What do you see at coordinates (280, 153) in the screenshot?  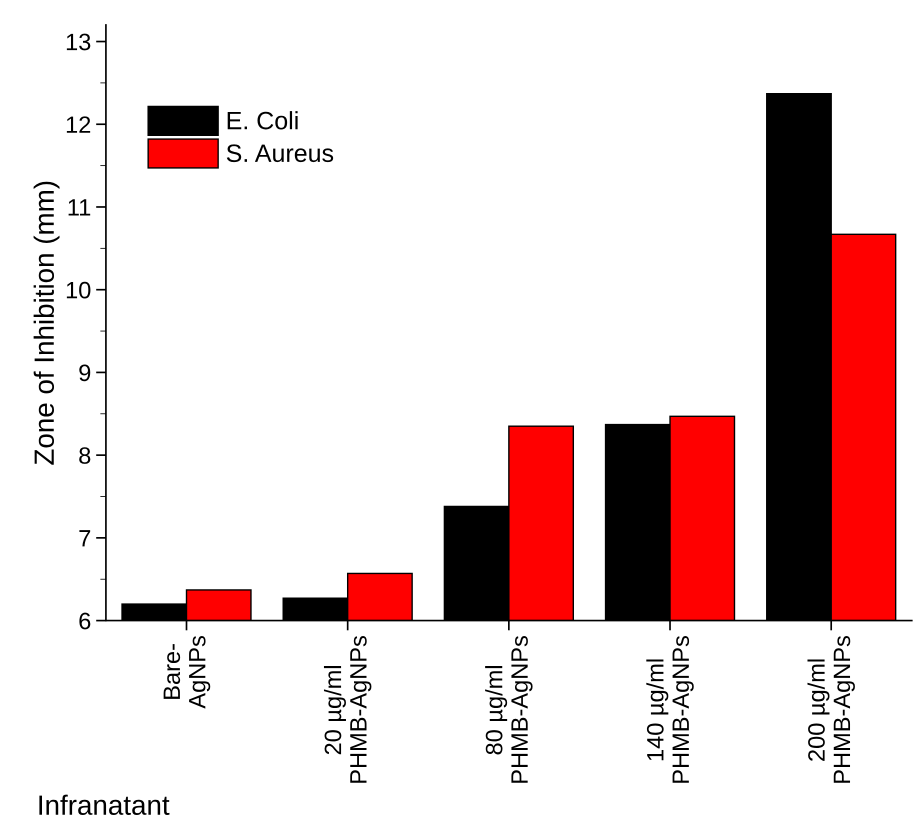 I see `legend-label: S. Aureus` at bounding box center [280, 153].